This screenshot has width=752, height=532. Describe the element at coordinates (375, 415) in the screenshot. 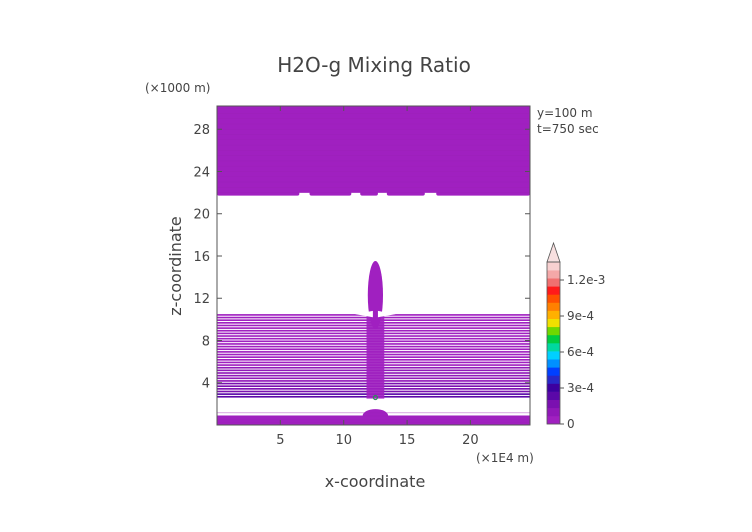

I see `surface-bump` at that location.